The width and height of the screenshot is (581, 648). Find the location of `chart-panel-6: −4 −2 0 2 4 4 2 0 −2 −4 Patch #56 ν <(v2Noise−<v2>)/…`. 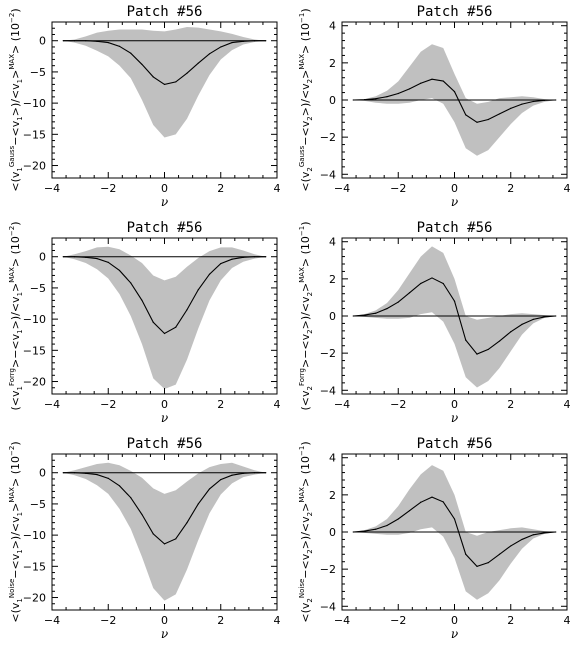

chart-panel-6: −4 −2 0 2 4 4 2 0 −2 −4 Patch #56 ν <(v2Noise−<v2>)/… is located at coordinates (434, 538).